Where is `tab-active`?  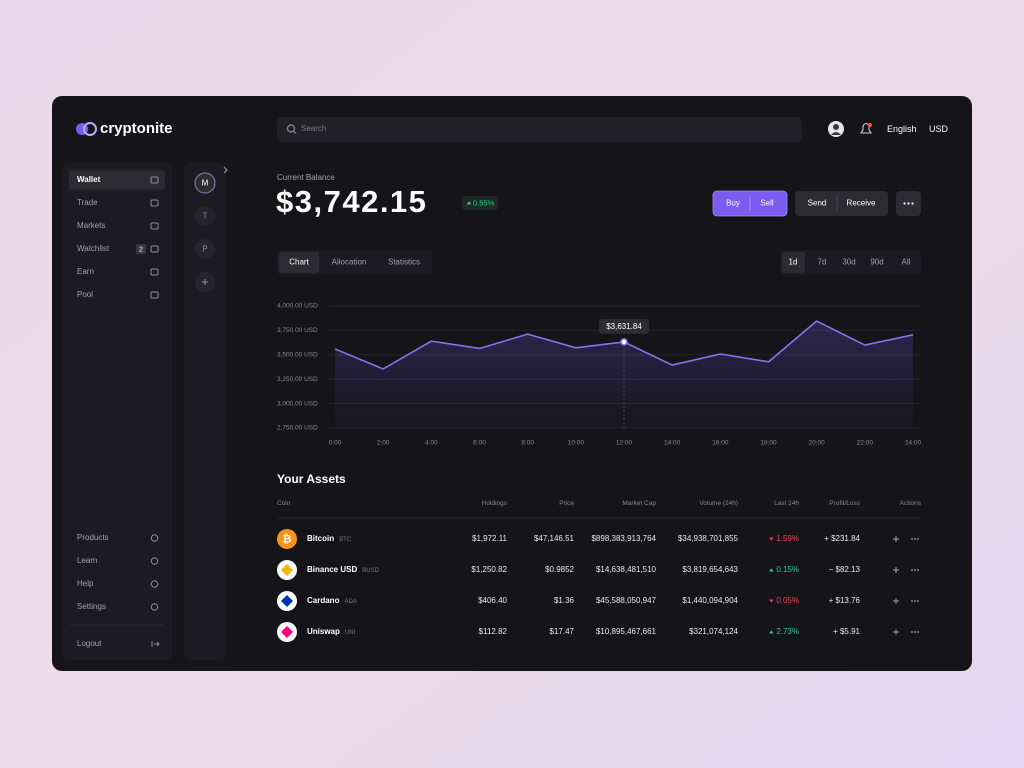
tab-active is located at coordinates (299, 262).